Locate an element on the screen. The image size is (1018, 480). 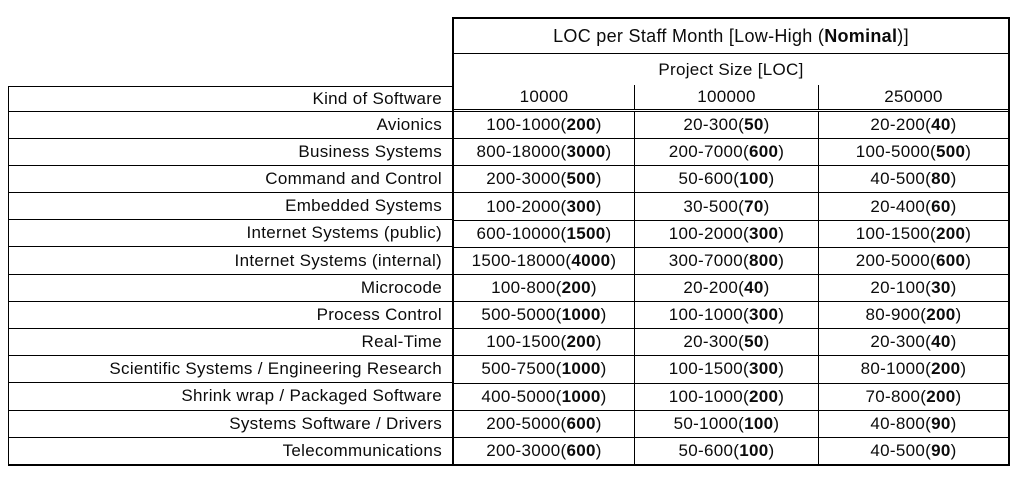
data-cell: 40-500(80) is located at coordinates (913, 179).